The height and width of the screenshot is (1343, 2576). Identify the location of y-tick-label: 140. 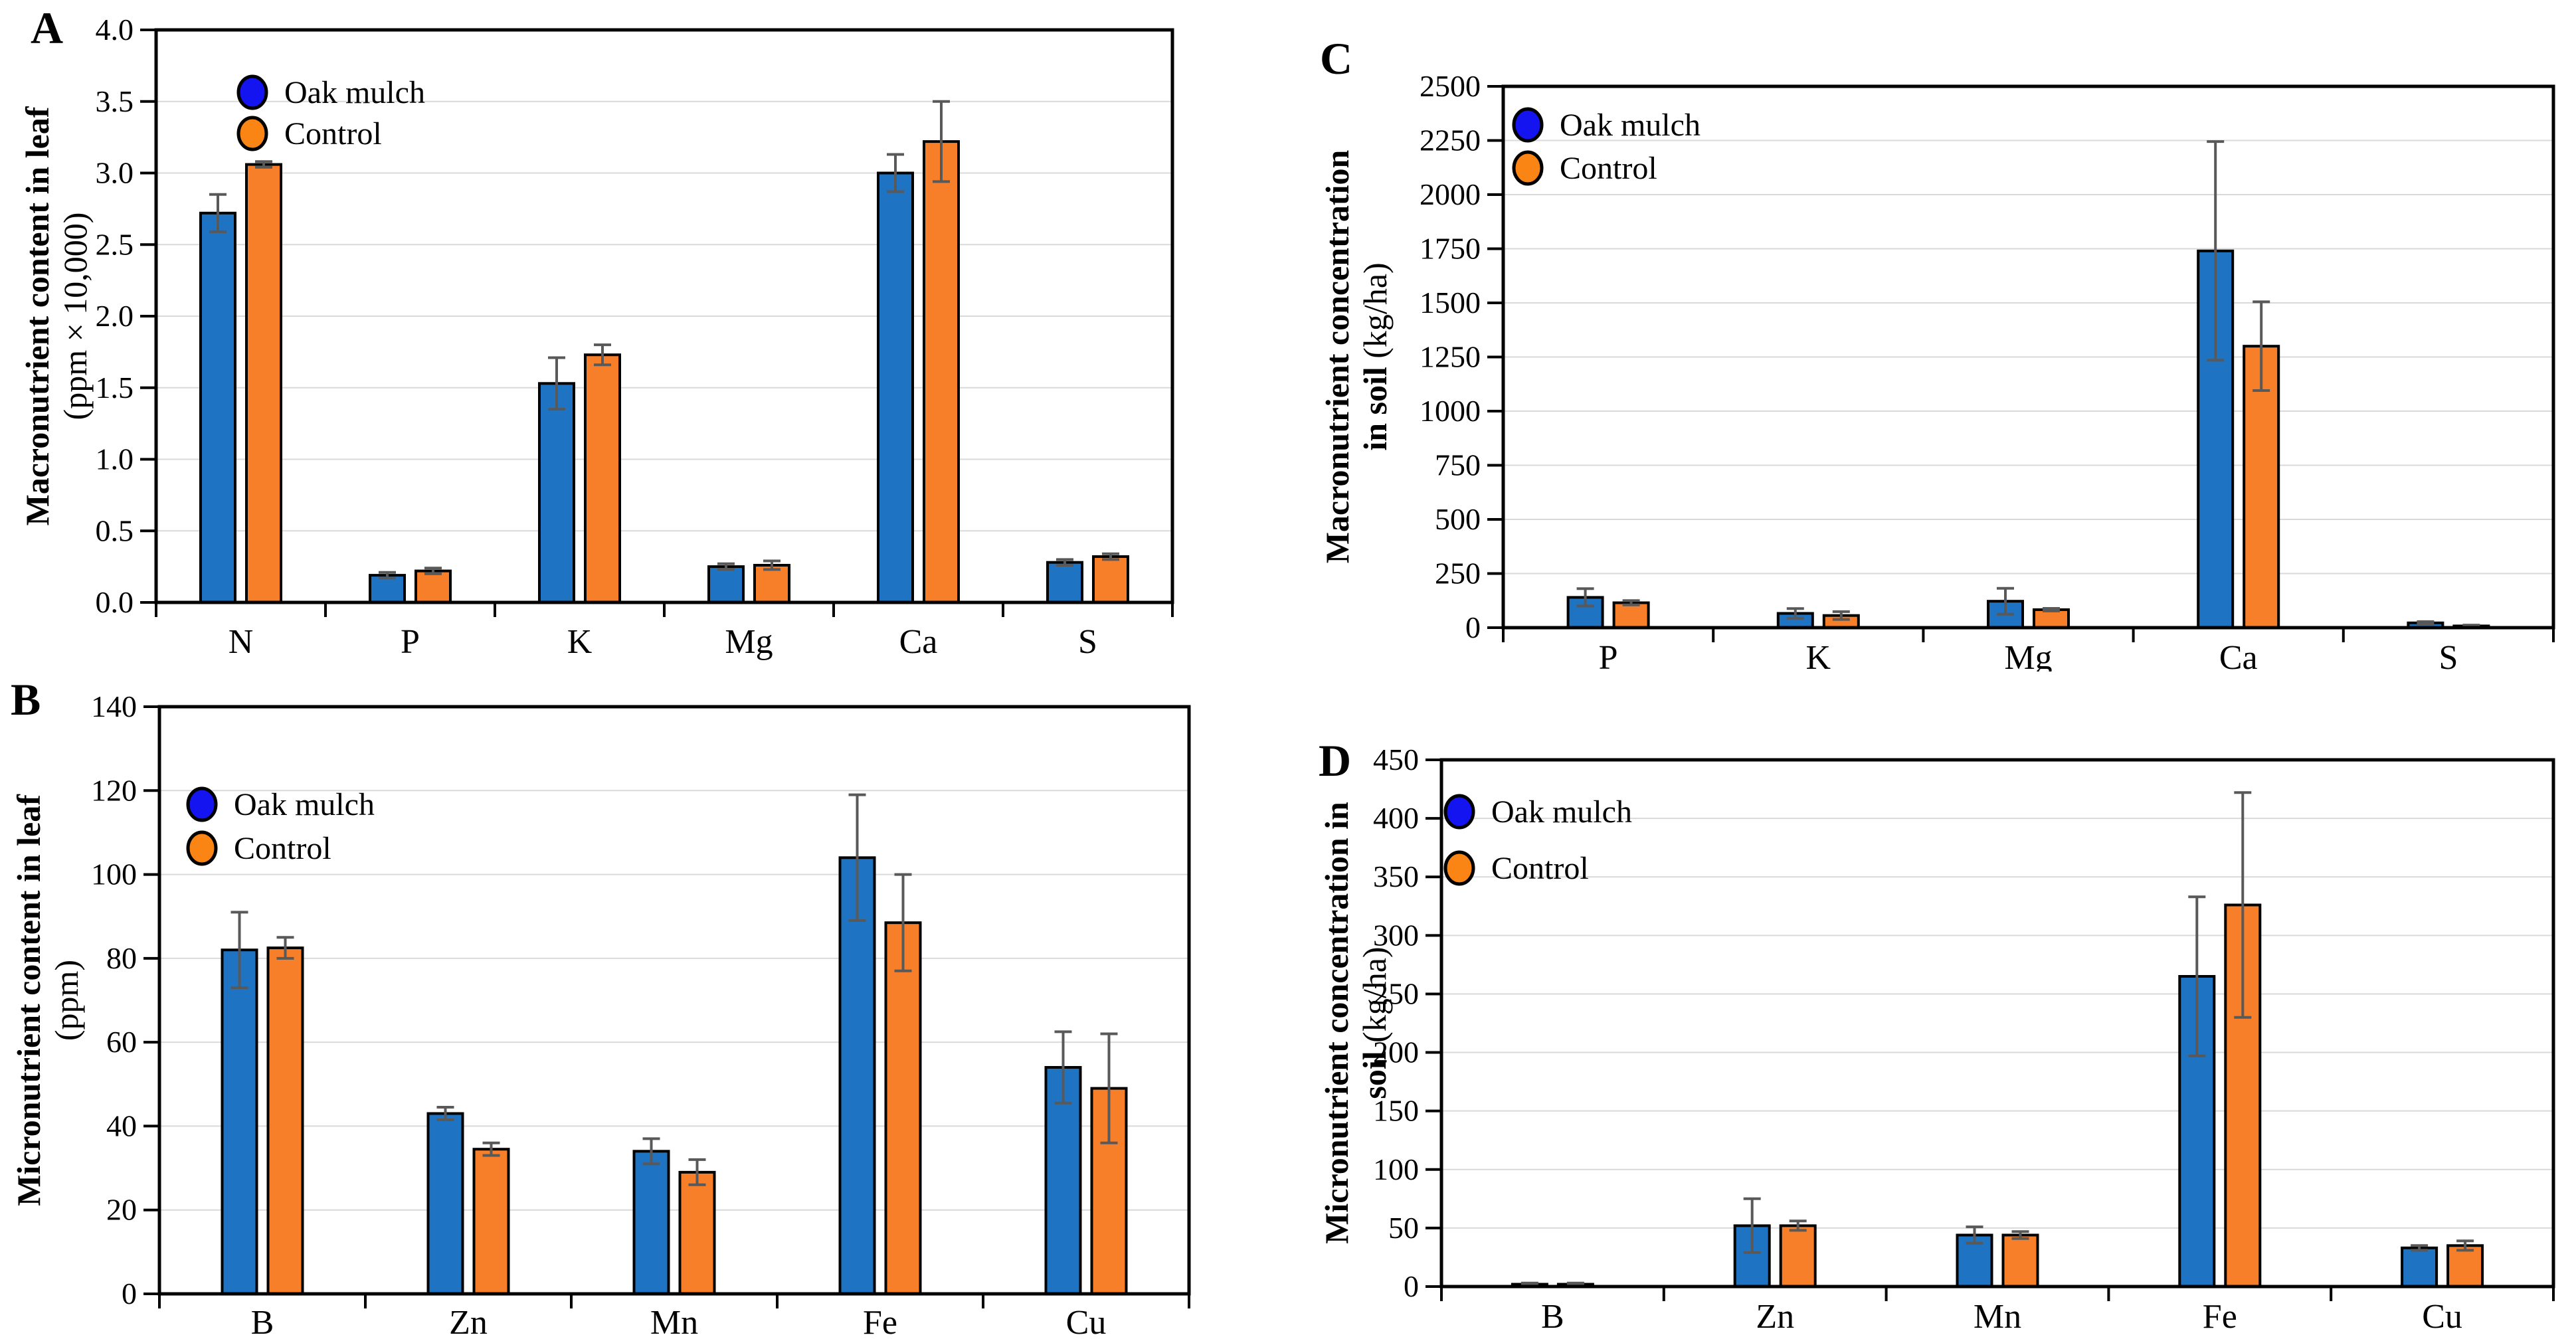
(114, 706).